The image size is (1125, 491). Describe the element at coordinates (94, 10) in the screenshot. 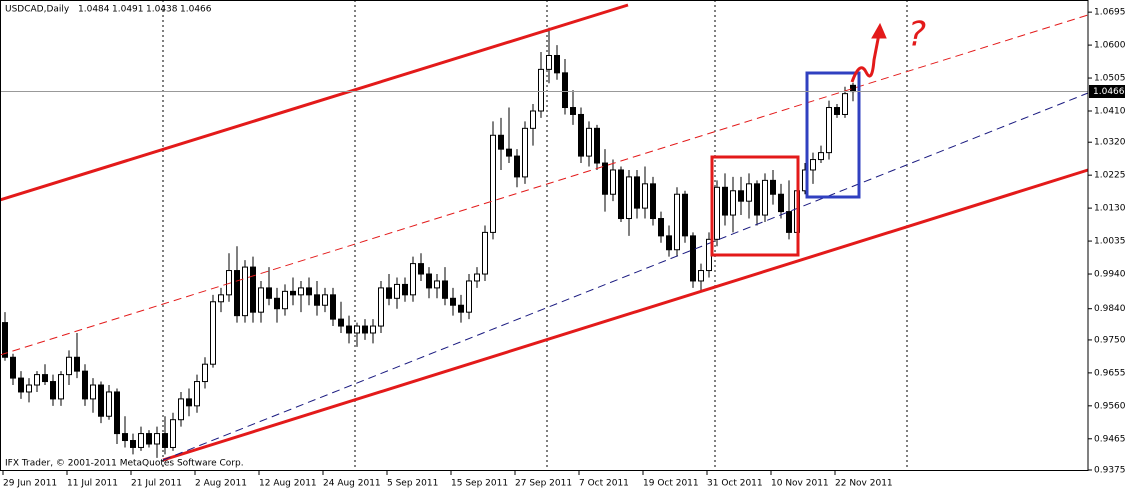

I see `title-open: 1.0484` at that location.